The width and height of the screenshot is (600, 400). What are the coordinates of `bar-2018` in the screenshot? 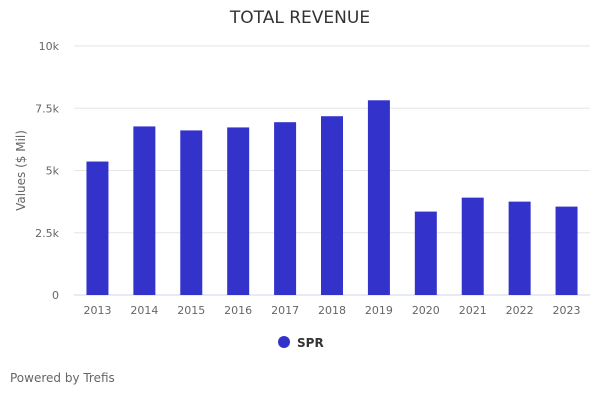 It's located at (332, 205).